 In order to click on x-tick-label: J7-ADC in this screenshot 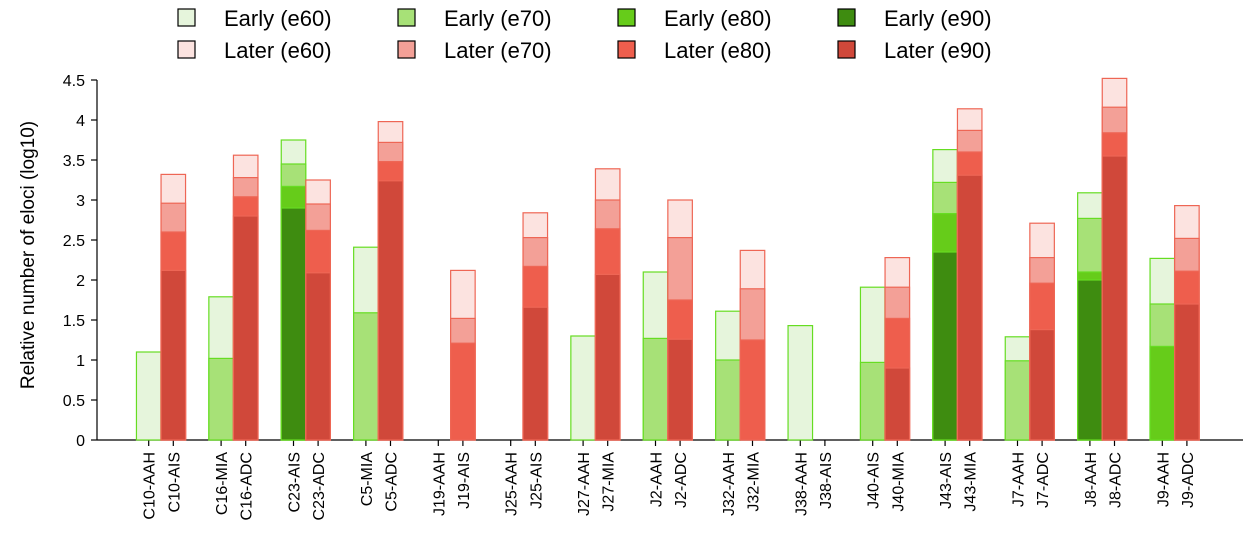, I will do `click(1043, 480)`.